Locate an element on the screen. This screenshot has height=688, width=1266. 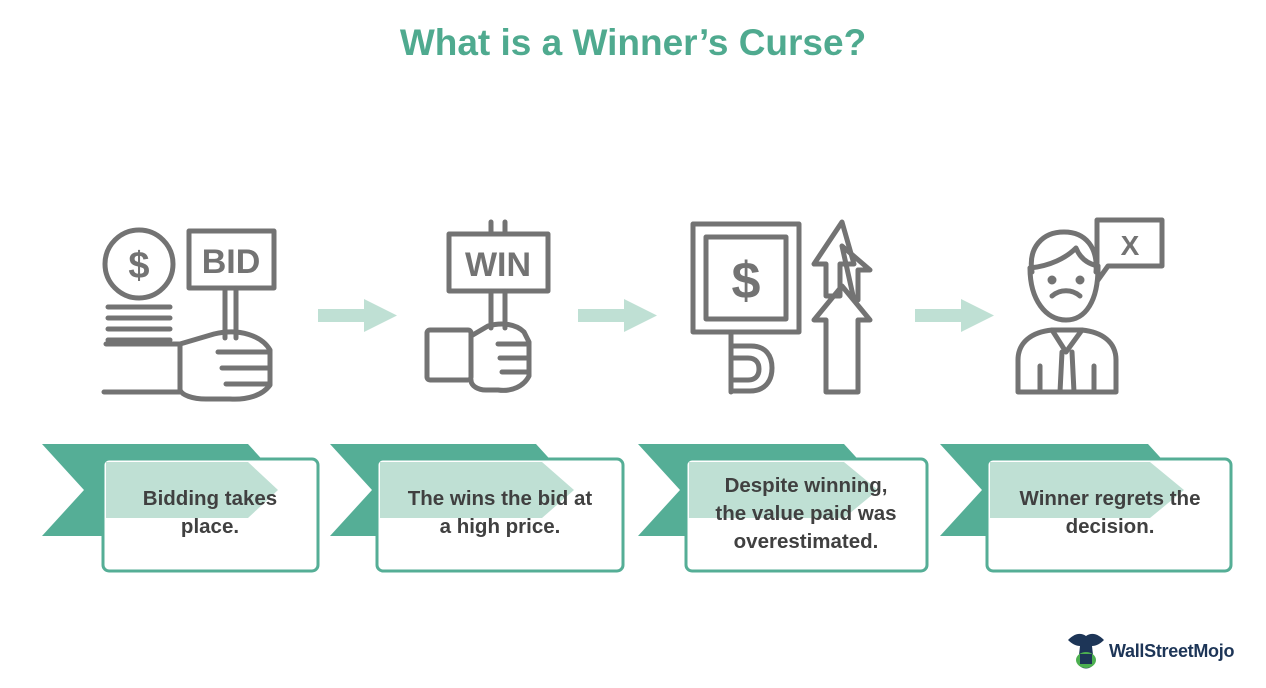
step-2-text: The wins the bid at a high price. is located at coordinates (500, 513).